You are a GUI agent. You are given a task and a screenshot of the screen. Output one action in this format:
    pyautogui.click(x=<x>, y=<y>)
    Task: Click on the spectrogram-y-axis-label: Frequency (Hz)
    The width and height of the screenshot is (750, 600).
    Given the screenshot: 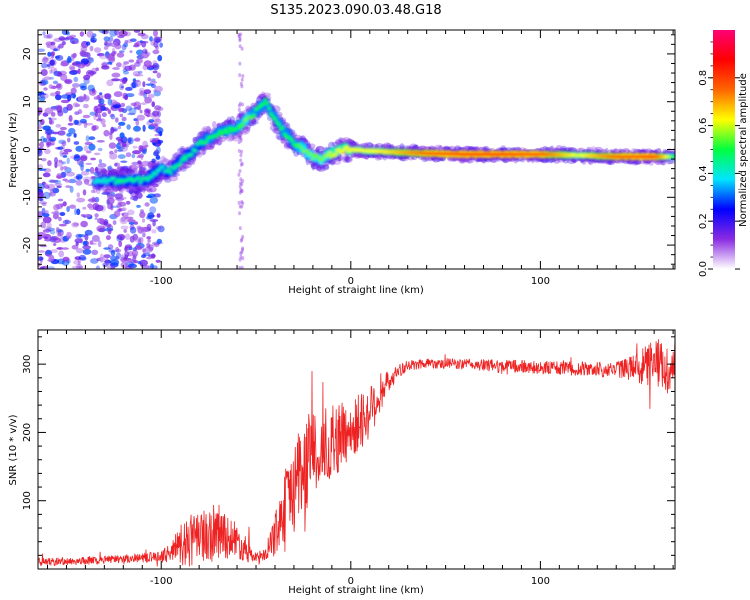 What is the action you would take?
    pyautogui.click(x=13, y=150)
    